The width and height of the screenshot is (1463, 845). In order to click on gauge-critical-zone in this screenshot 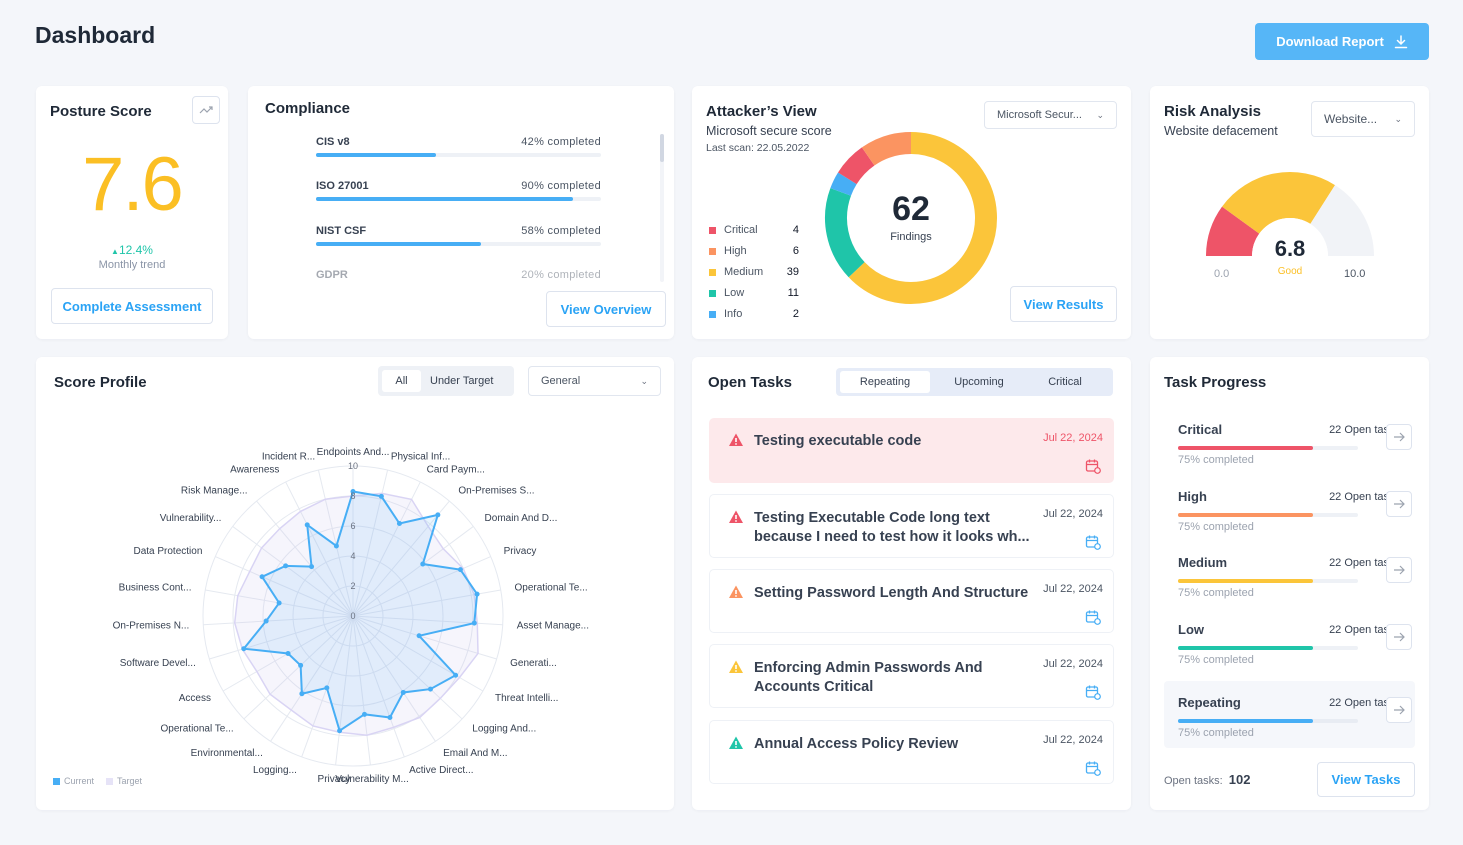, I will do `click(1233, 231)`.